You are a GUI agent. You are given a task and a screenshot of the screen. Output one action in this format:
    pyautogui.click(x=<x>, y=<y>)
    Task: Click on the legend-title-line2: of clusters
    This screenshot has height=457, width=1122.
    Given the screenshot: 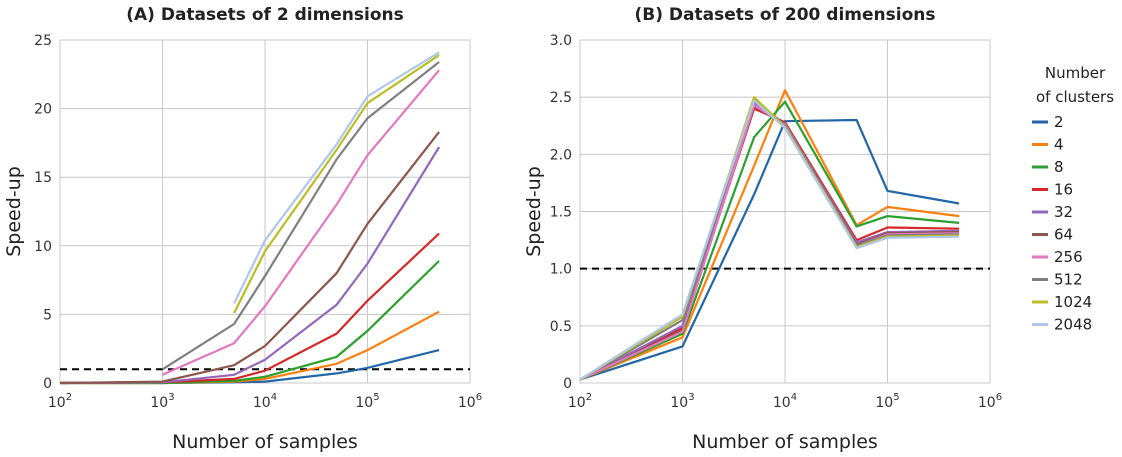 What is the action you would take?
    pyautogui.click(x=1075, y=97)
    